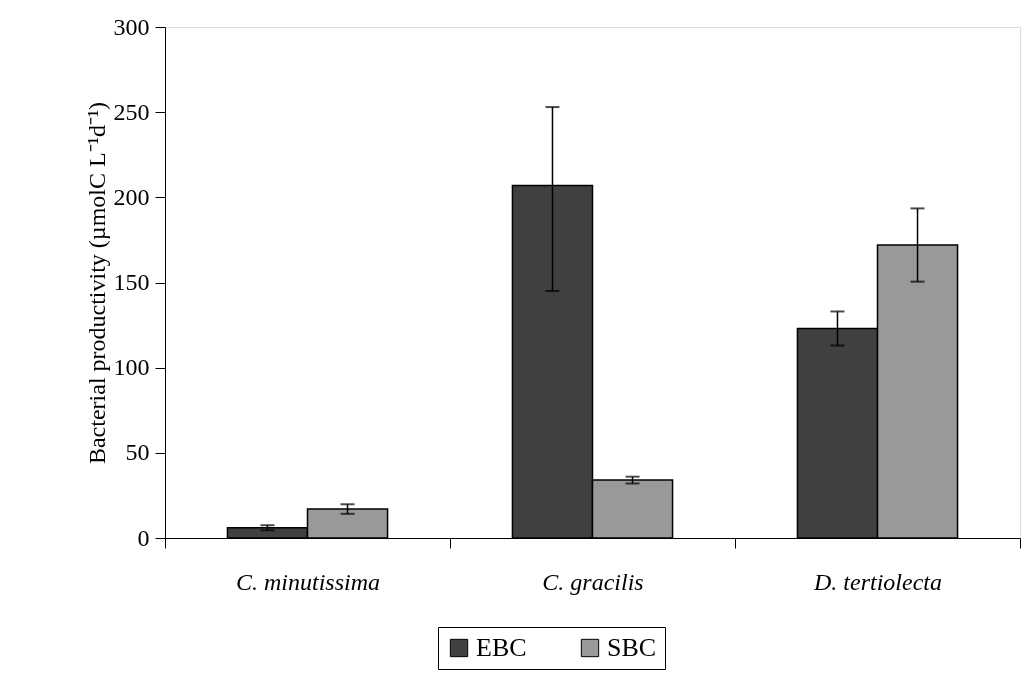 Image resolution: width=1036 pixels, height=686 pixels. Describe the element at coordinates (131, 111) in the screenshot. I see `y-tick-label: 250` at that location.